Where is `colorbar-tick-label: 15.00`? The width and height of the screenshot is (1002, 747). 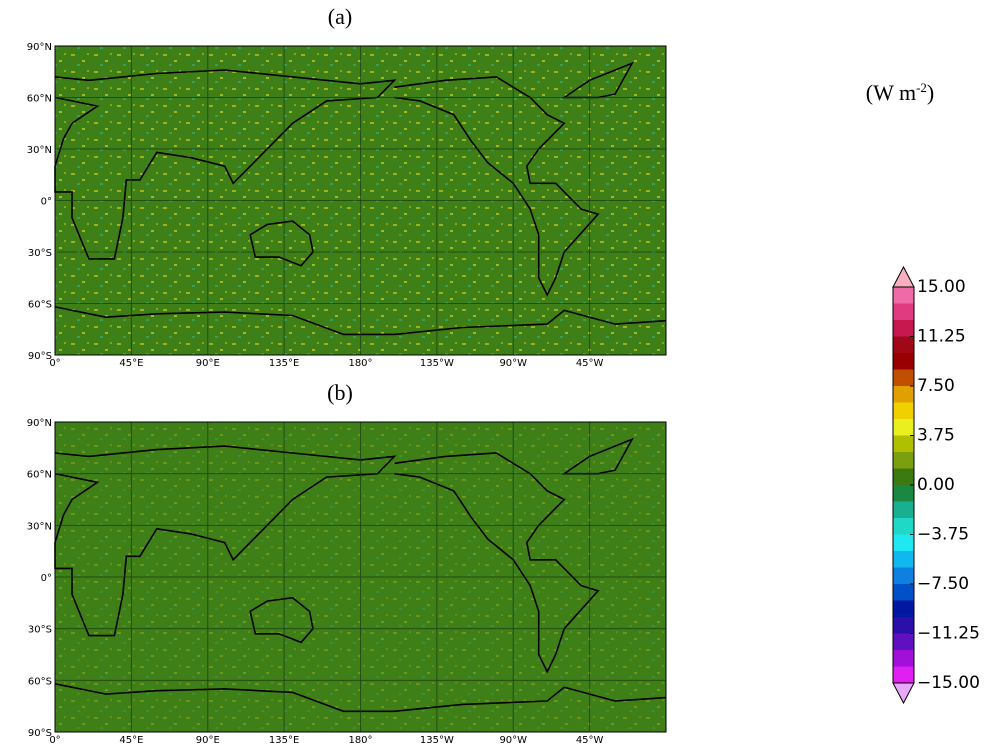 colorbar-tick-label: 15.00 is located at coordinates (941, 287).